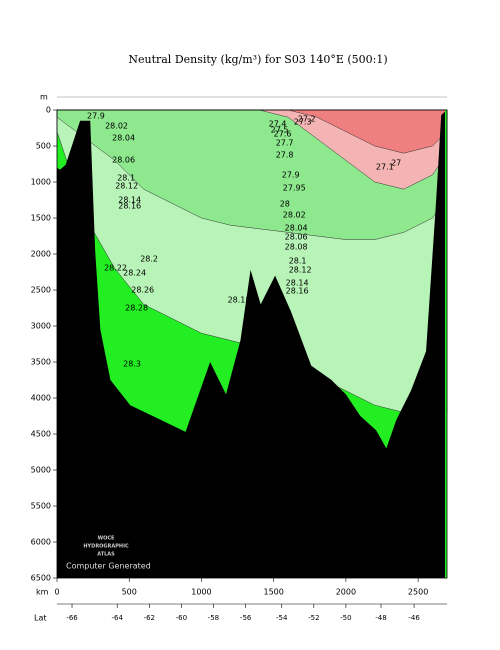 Image resolution: width=500 pixels, height=650 pixels. I want to click on depth-unit: m, so click(44, 97).